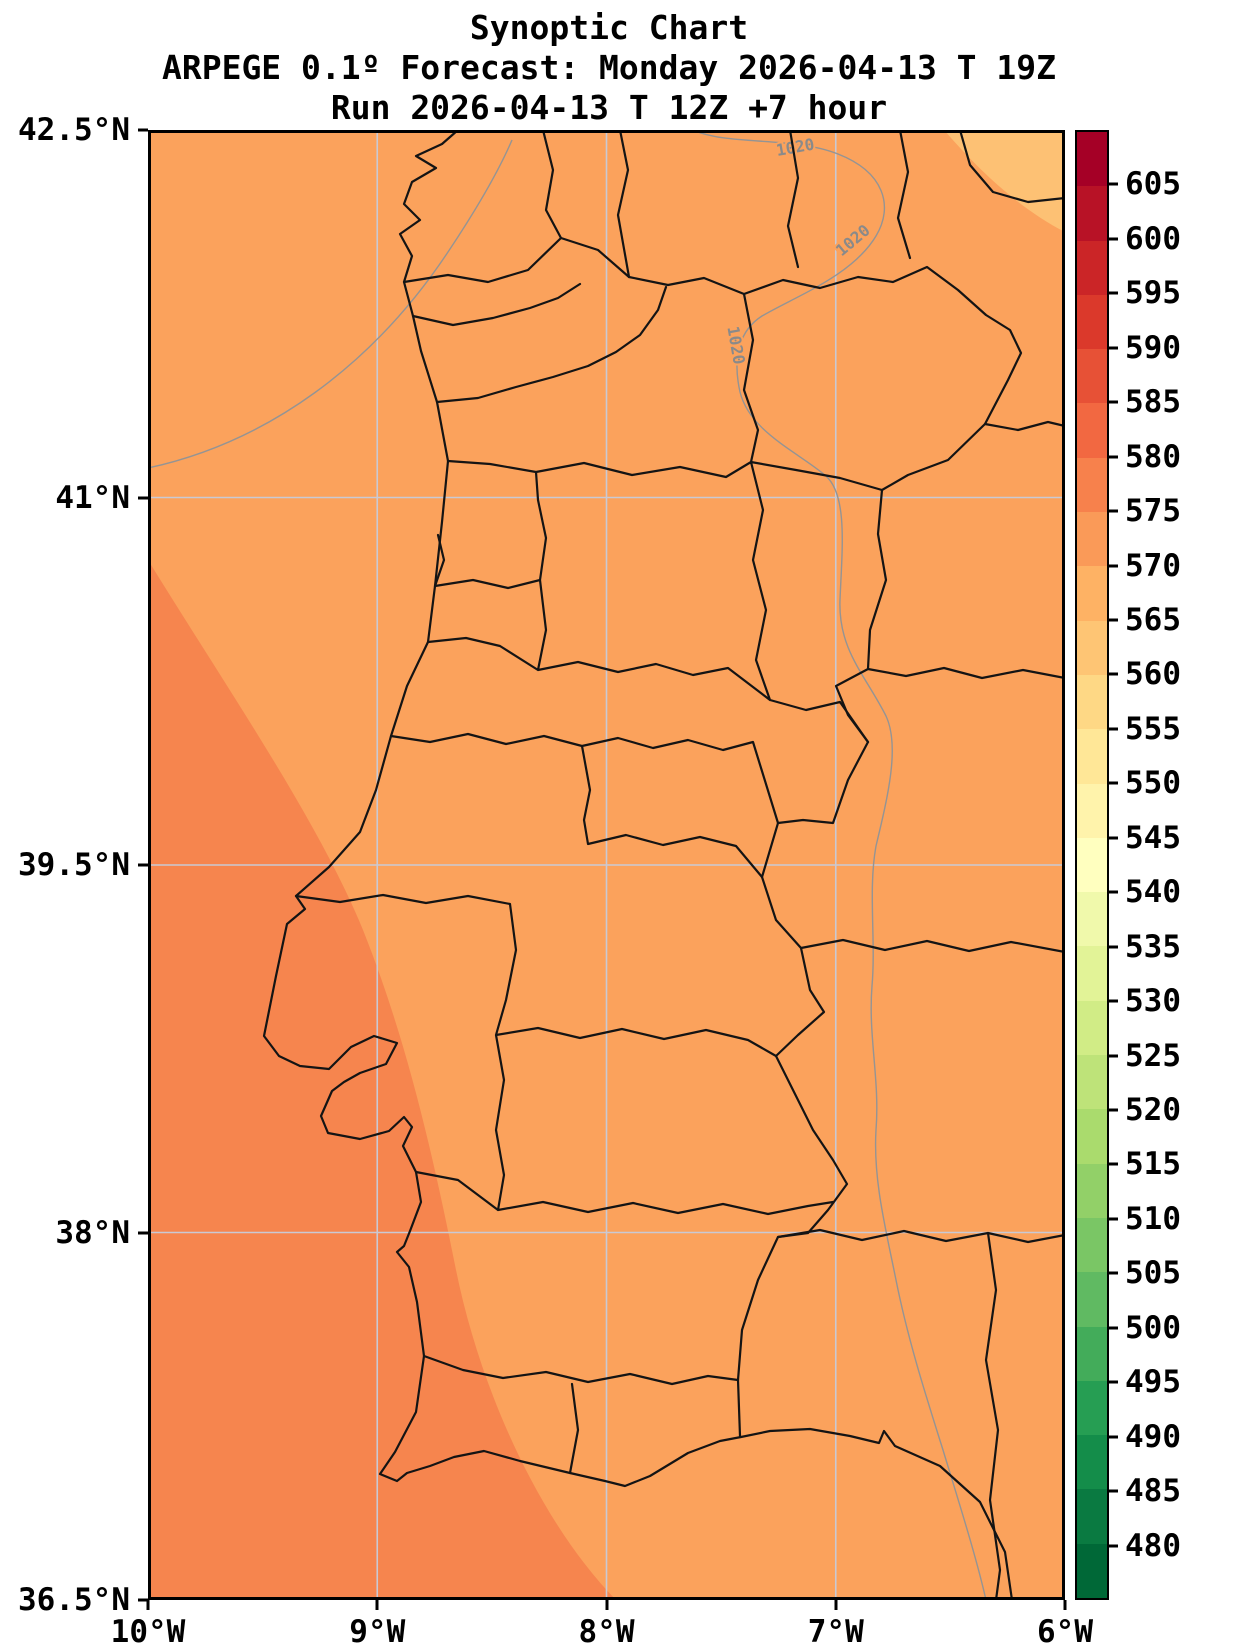 This screenshot has height=1646, width=1259. Describe the element at coordinates (1153, 1436) in the screenshot. I see `colorbar-tick-label: 490` at that location.